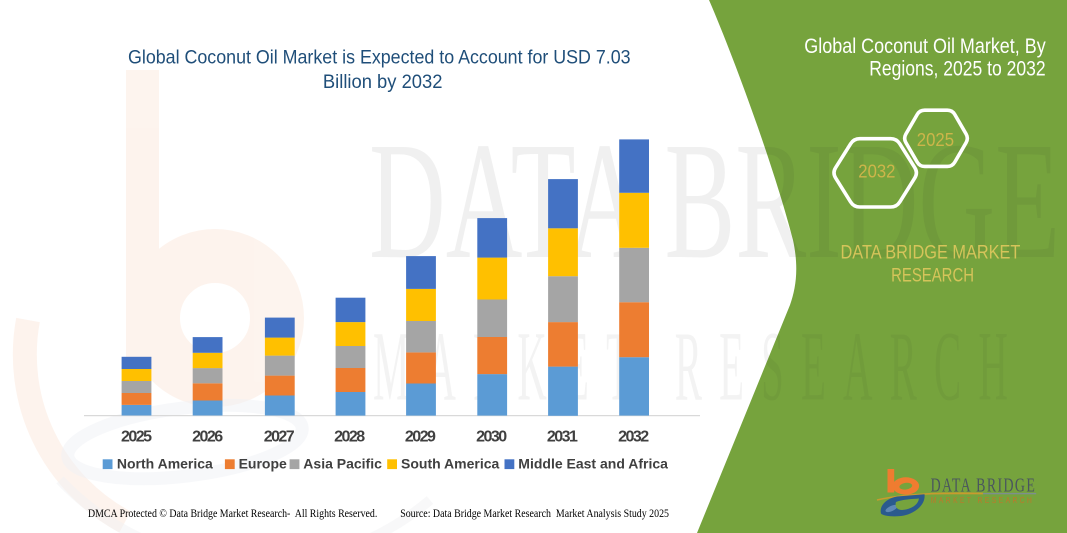 Image resolution: width=1067 pixels, height=533 pixels. What do you see at coordinates (263, 463) in the screenshot?
I see `svg-text: Europe` at bounding box center [263, 463].